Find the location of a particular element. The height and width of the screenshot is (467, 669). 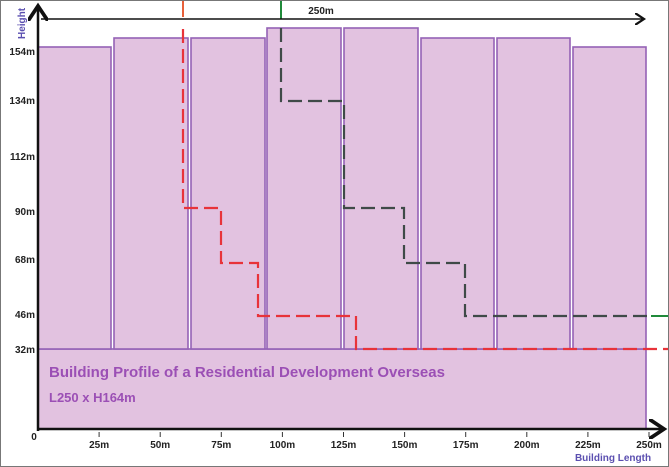

y-tick-label: 68m is located at coordinates (25, 260).